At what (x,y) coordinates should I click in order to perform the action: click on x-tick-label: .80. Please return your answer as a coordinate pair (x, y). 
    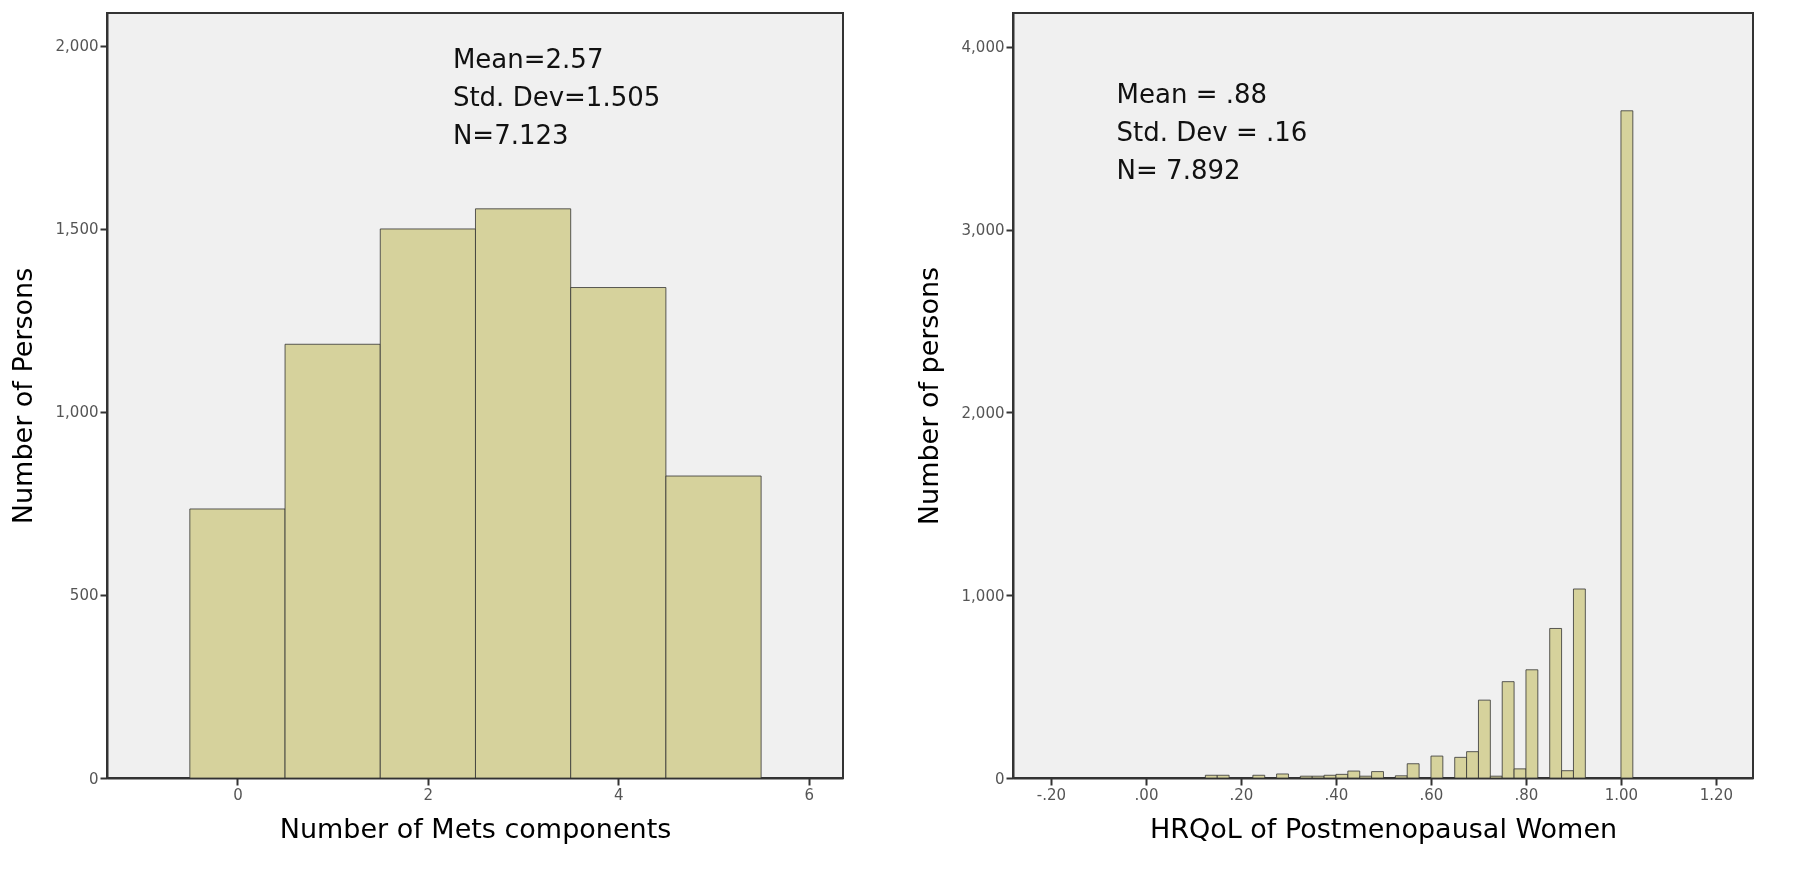
    Looking at the image, I should click on (1526, 794).